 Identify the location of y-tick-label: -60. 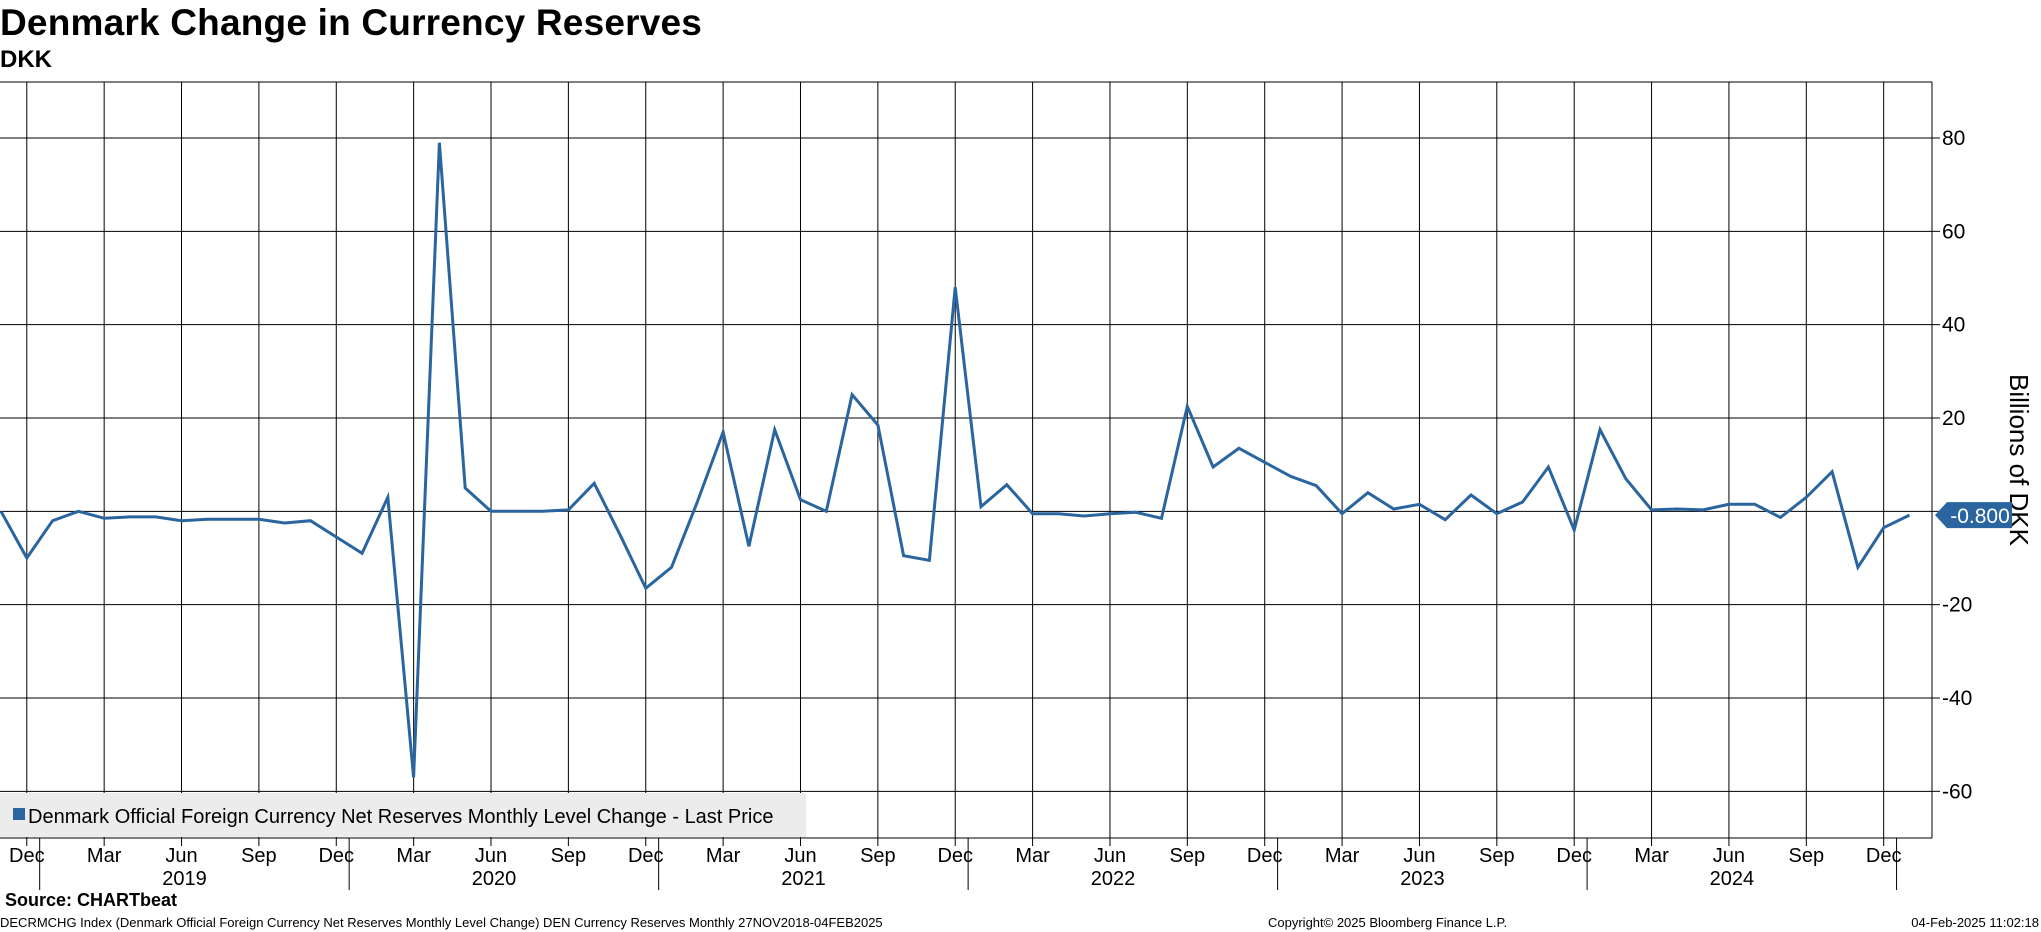
(1957, 791).